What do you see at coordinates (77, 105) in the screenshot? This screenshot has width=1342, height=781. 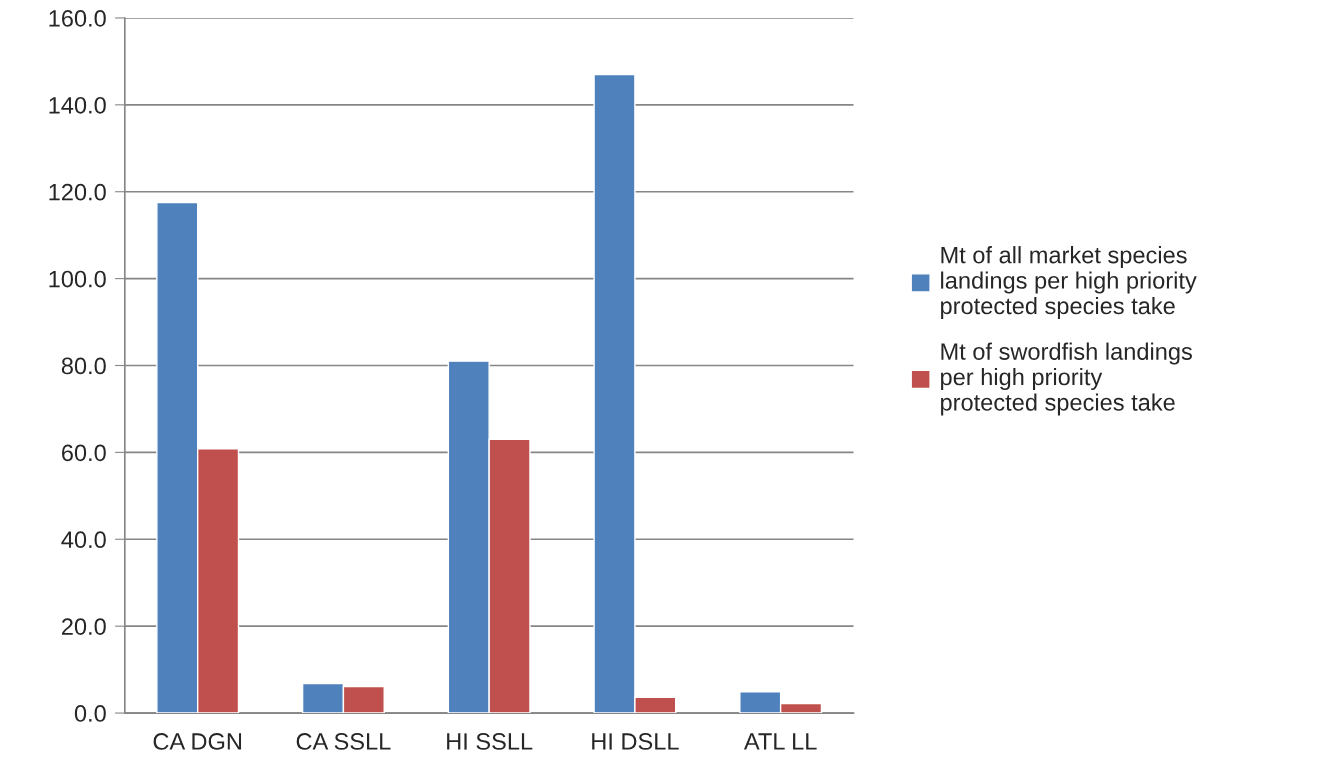 I see `y-tick-label: 140.0` at bounding box center [77, 105].